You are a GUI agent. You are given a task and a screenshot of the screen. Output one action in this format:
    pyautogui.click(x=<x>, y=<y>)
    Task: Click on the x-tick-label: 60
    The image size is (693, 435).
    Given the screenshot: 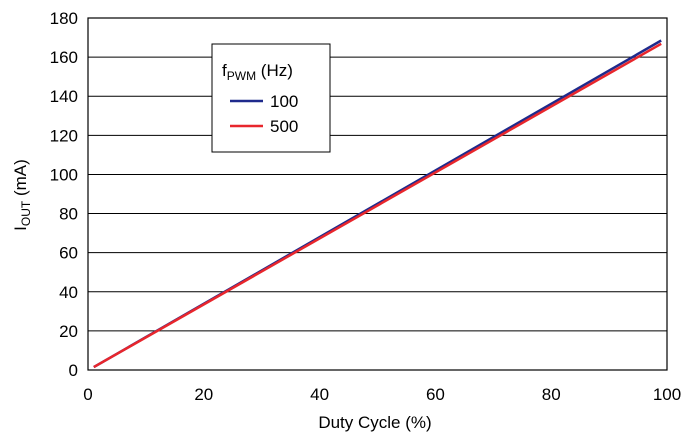 What is the action you would take?
    pyautogui.click(x=435, y=394)
    